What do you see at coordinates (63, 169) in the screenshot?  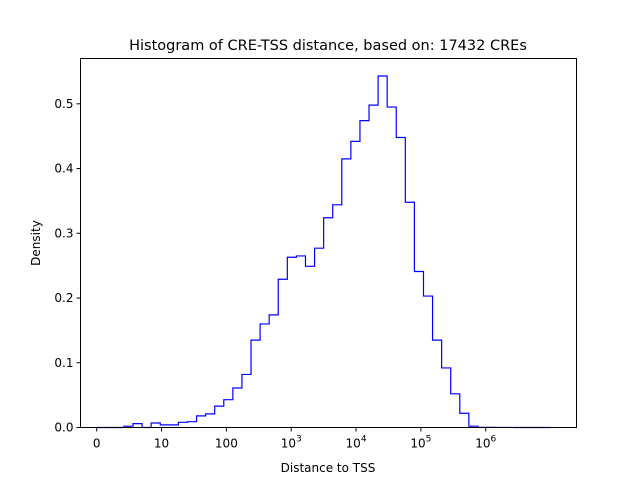 I see `y-tick-label: 0.4` at bounding box center [63, 169].